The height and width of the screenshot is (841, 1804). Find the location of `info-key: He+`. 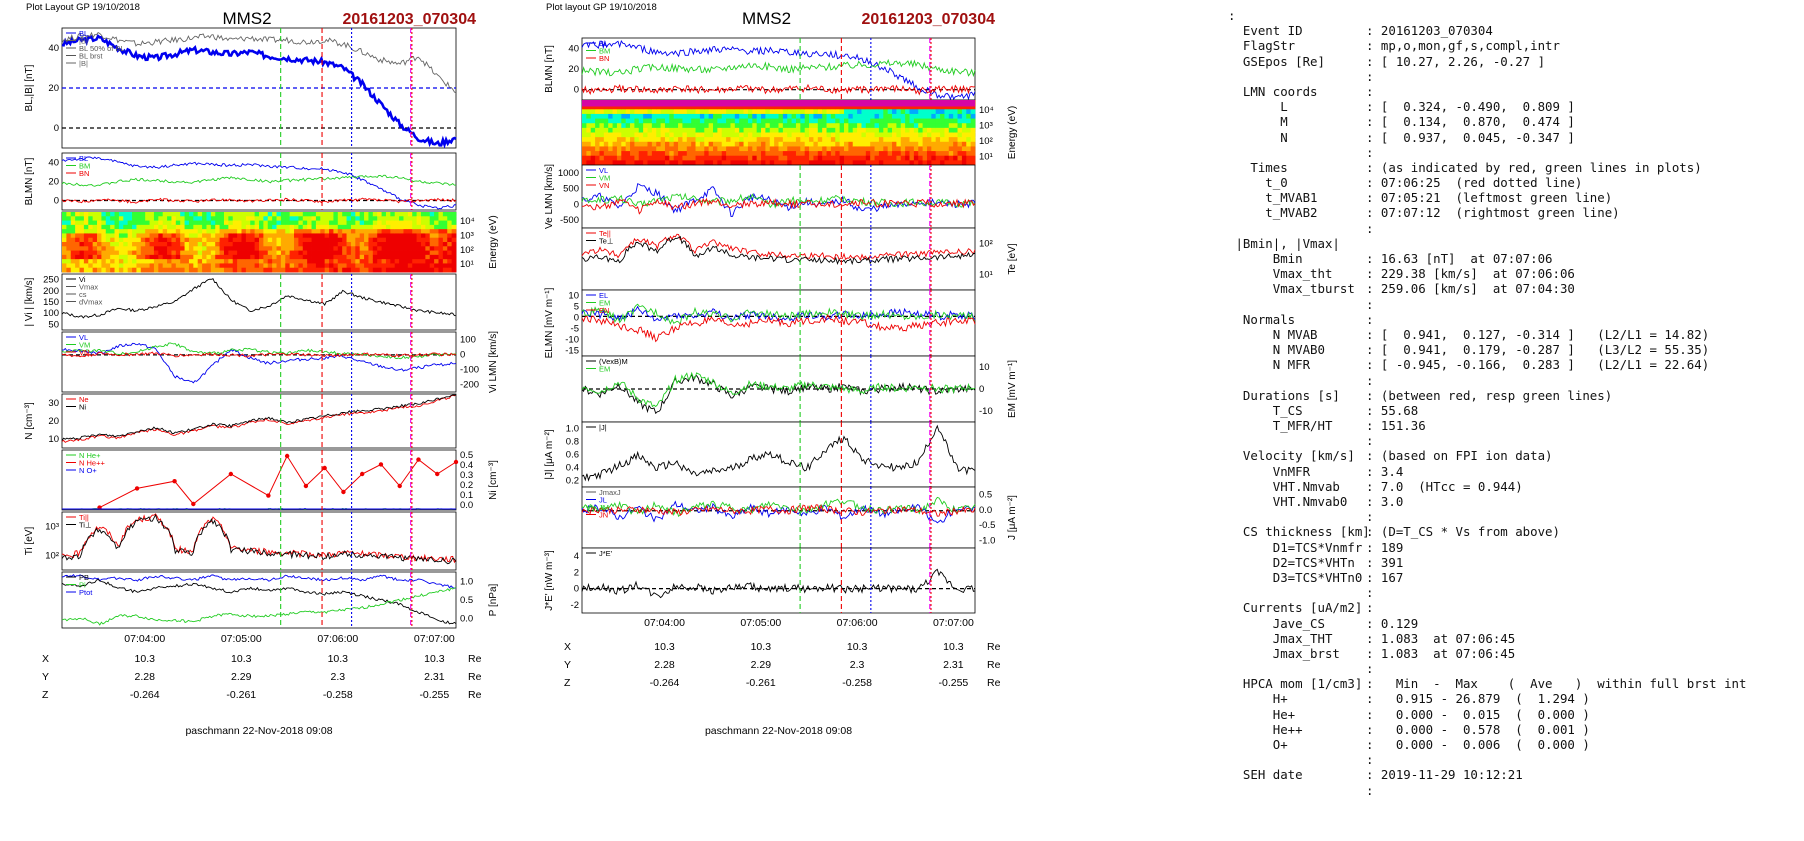

info-key: He+ is located at coordinates (1262, 714).